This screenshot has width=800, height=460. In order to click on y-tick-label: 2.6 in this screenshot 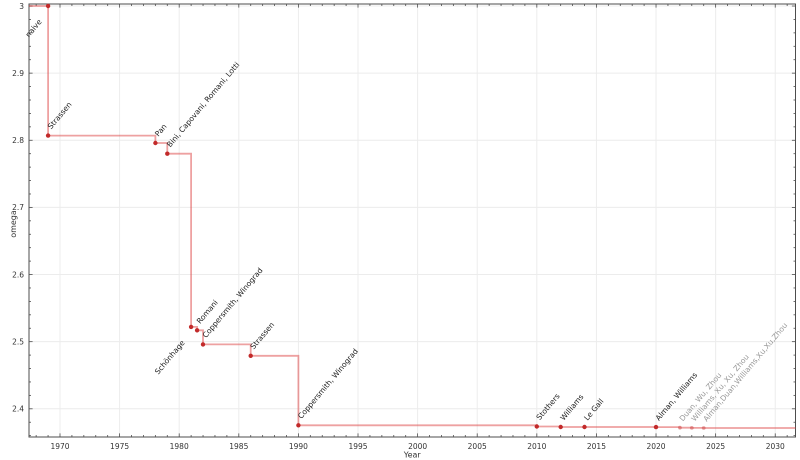, I will do `click(18, 274)`.